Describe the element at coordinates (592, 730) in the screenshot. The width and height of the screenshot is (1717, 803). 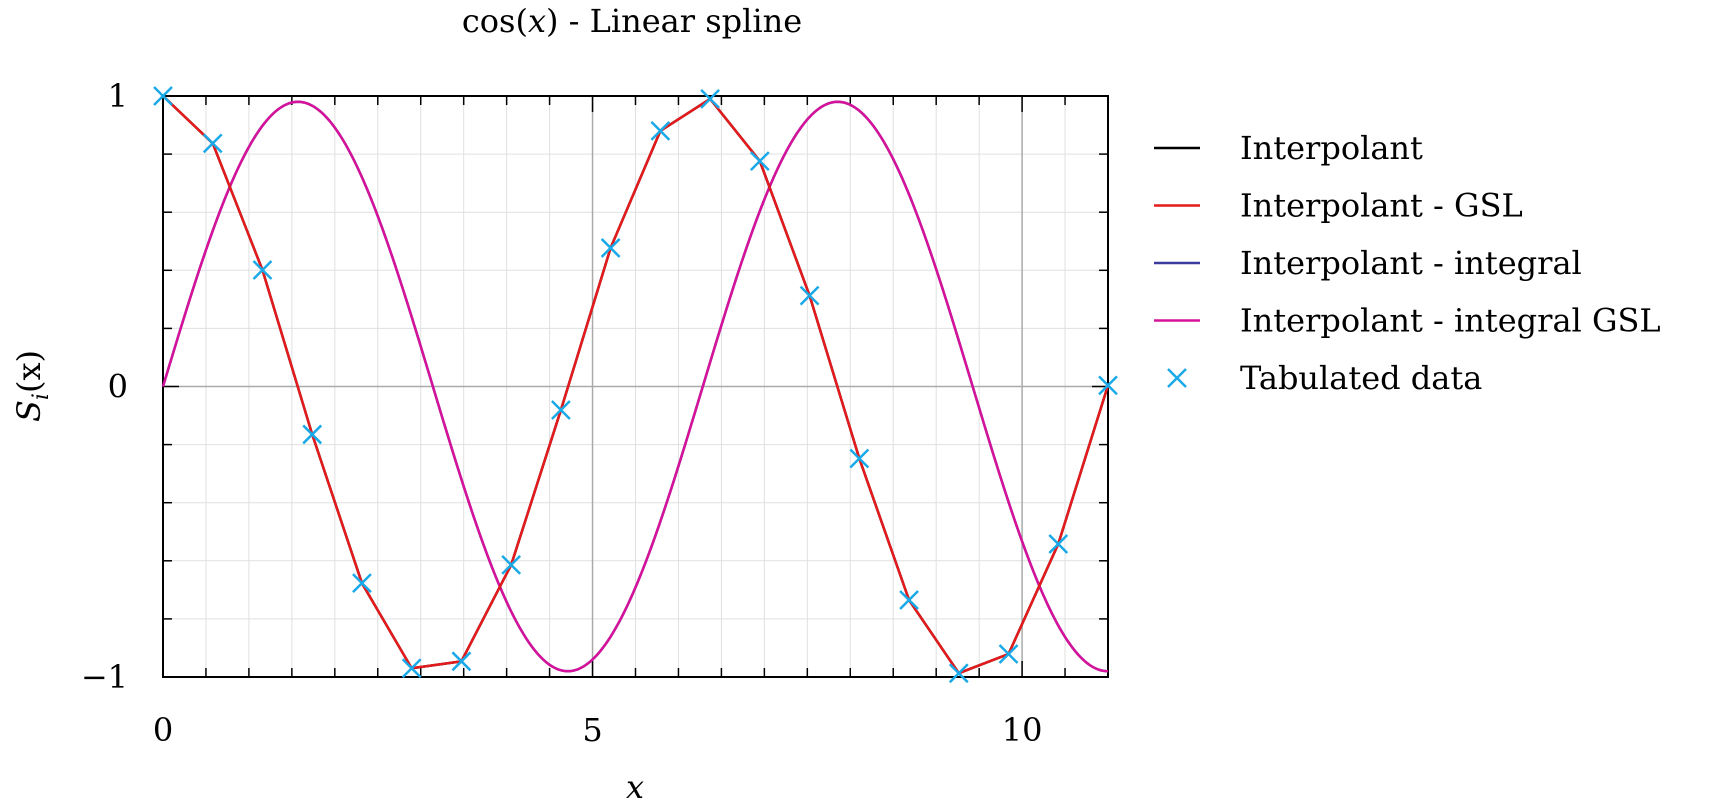
I see `x-tick-label: 5` at that location.